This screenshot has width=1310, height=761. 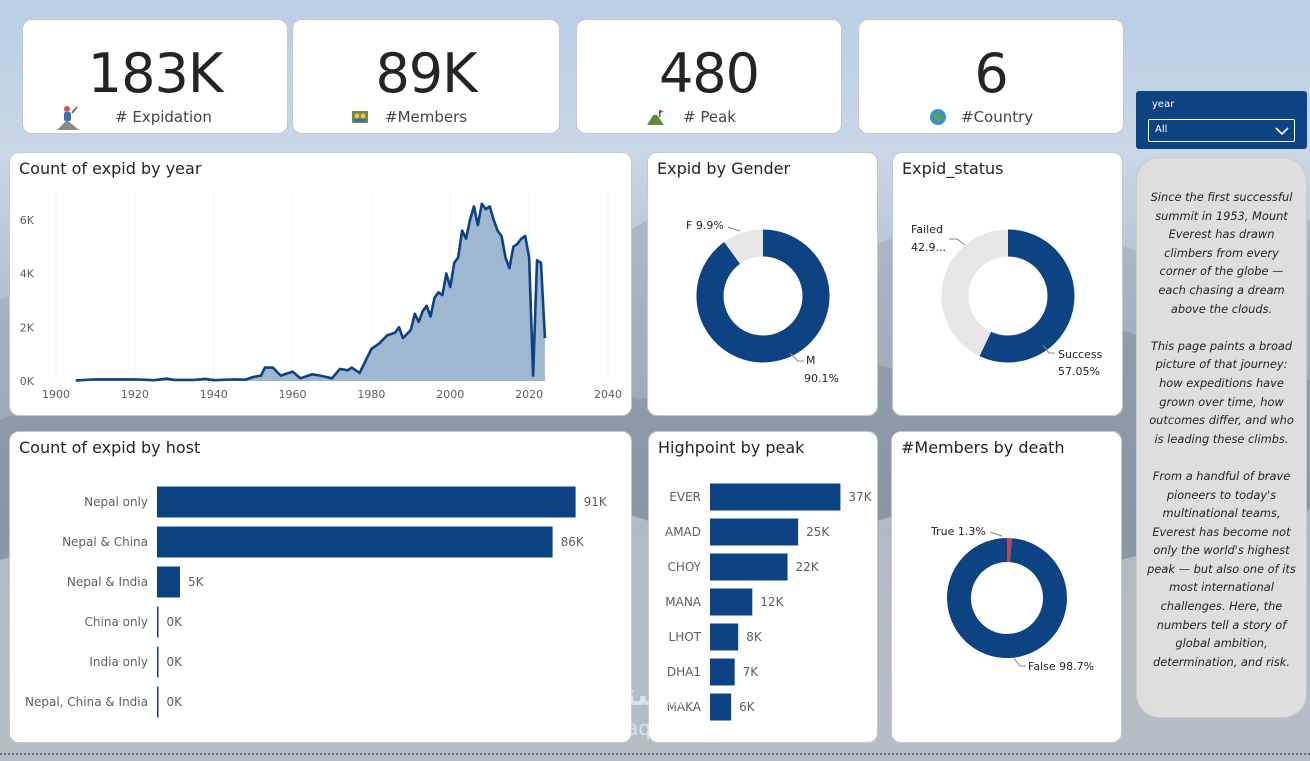 What do you see at coordinates (747, 707) in the screenshot?
I see `value-label: 6K` at bounding box center [747, 707].